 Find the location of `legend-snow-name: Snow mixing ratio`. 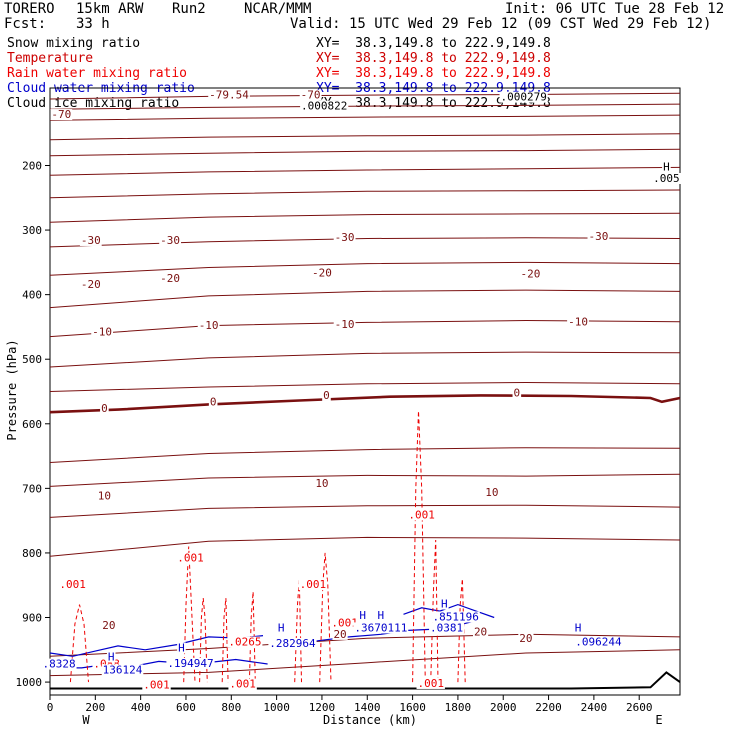

legend-snow-name: Snow mixing ratio is located at coordinates (74, 43).